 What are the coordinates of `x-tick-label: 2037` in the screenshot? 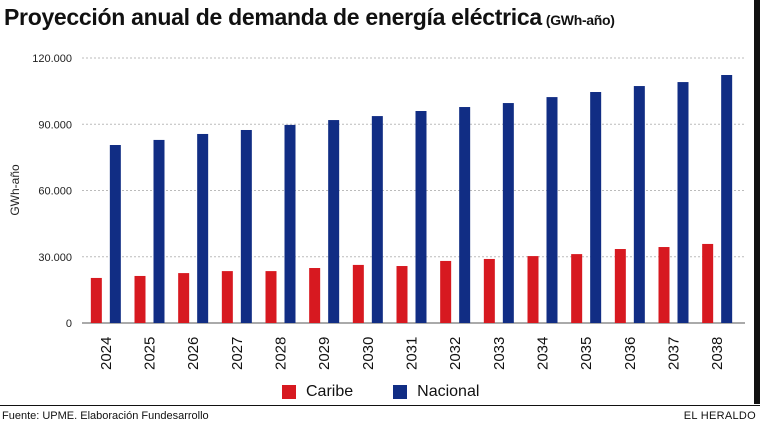 It's located at (674, 353).